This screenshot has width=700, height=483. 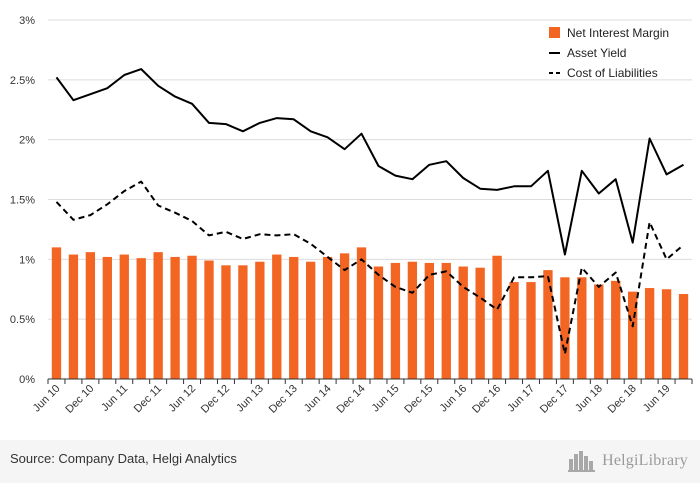 What do you see at coordinates (351, 399) in the screenshot?
I see `x-tick-label: Dec 14` at bounding box center [351, 399].